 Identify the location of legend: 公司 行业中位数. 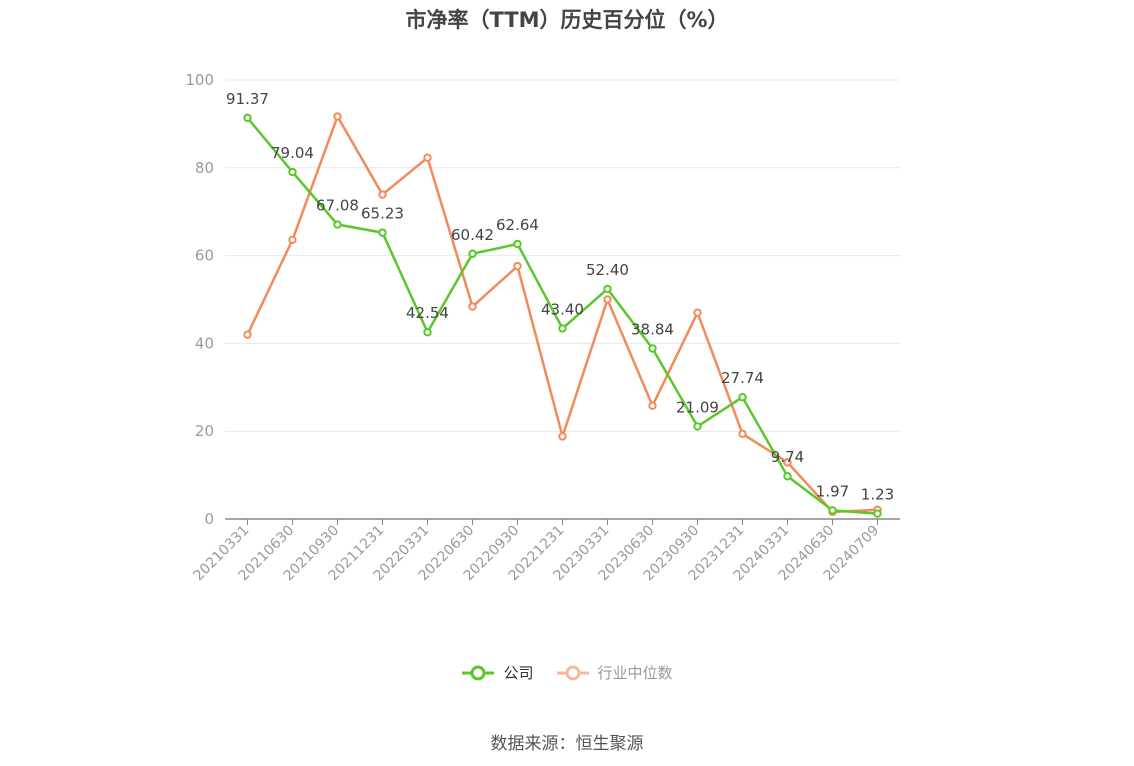
(567, 672).